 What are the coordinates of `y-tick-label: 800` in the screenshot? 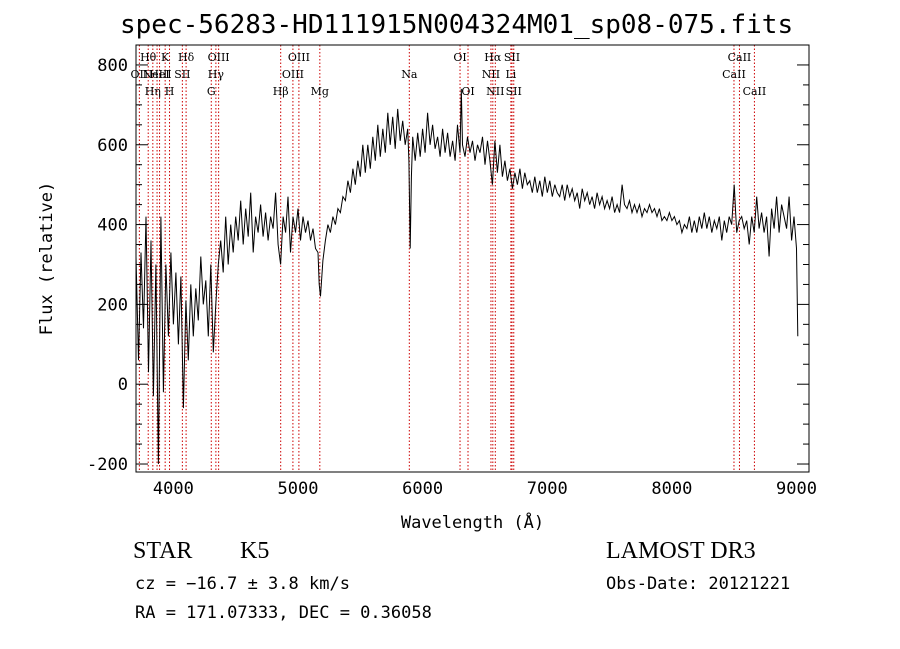 It's located at (112, 66).